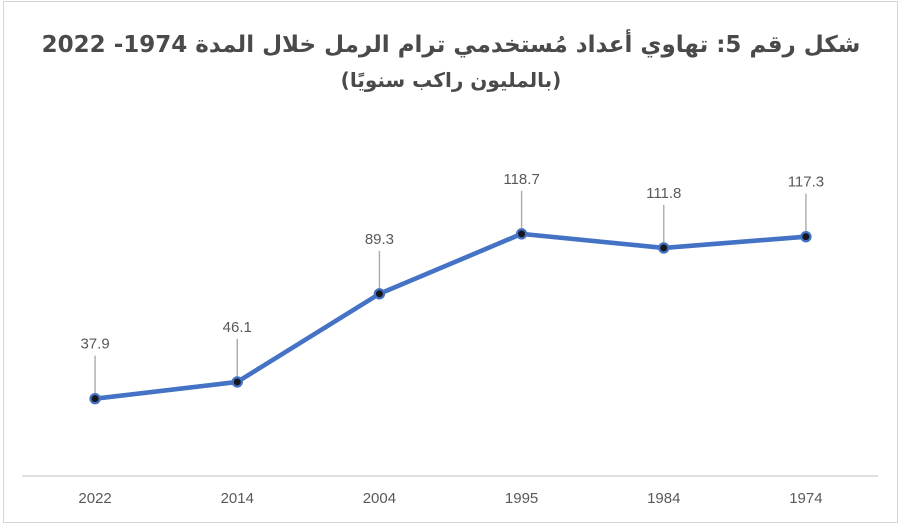  I want to click on x-axis-category-label: 2014, so click(237, 498).